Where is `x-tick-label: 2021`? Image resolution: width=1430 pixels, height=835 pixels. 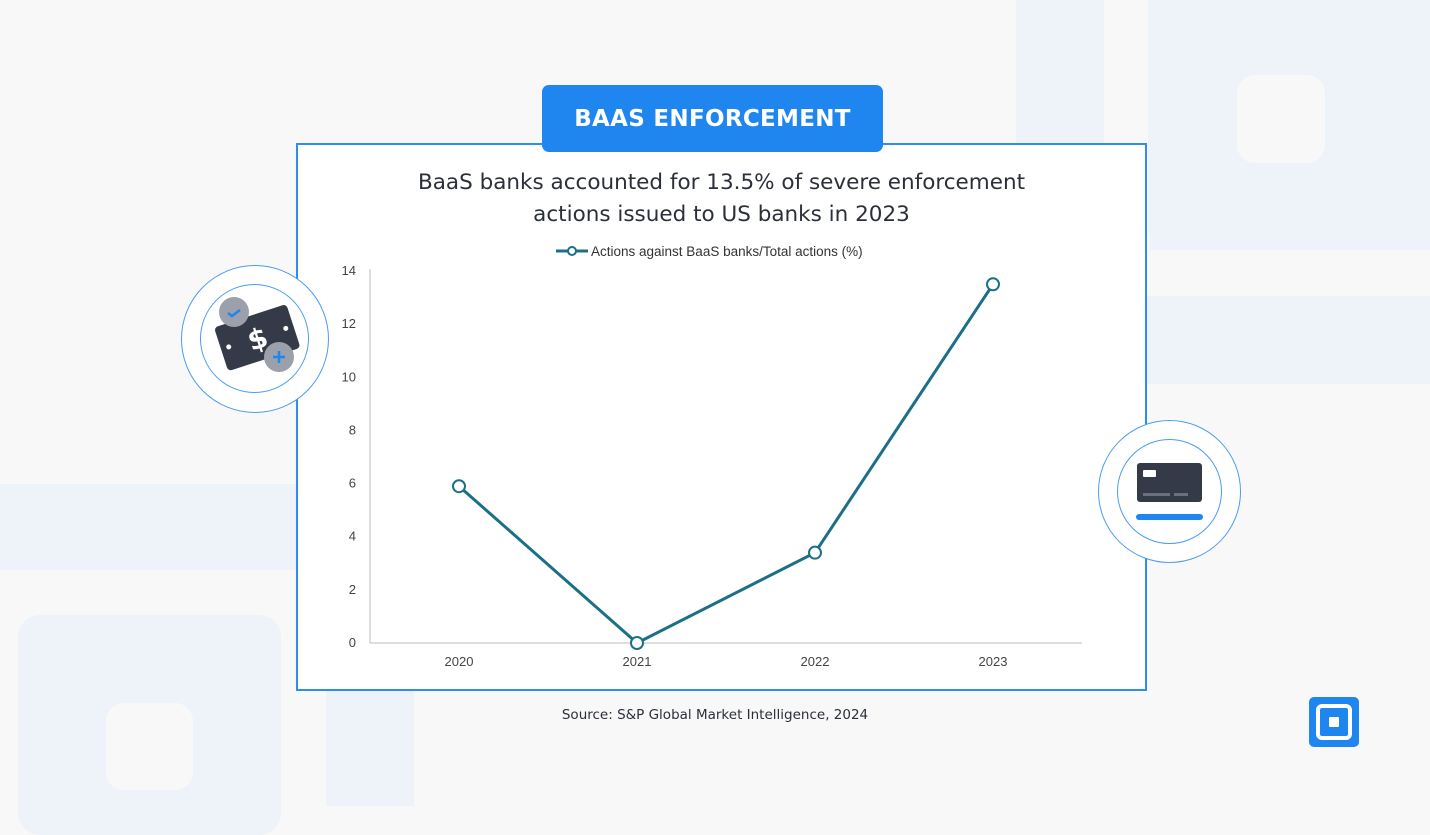 x-tick-label: 2021 is located at coordinates (637, 661).